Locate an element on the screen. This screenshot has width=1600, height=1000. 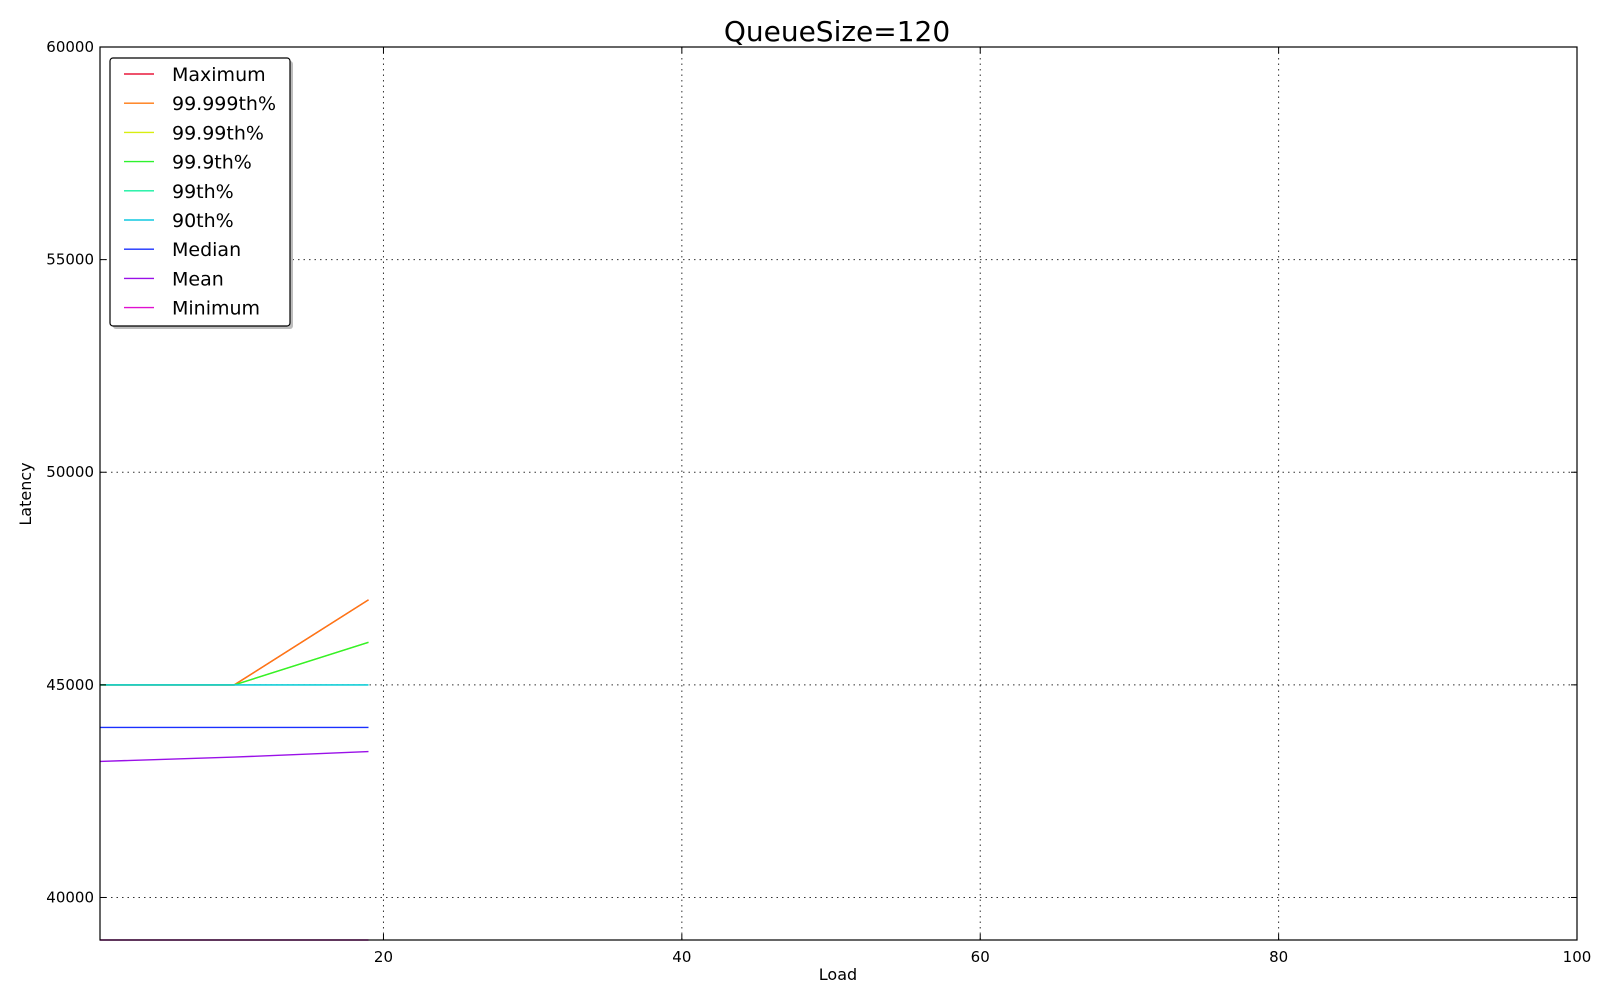
legend-label: 99.9th% is located at coordinates (212, 163).